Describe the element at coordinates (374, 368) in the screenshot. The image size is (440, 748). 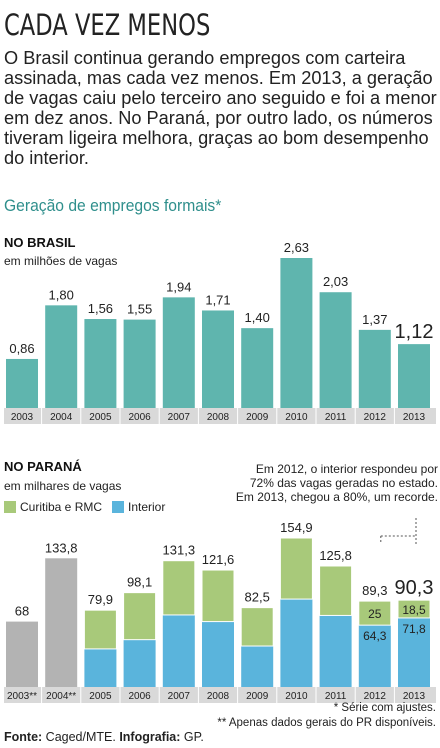
I see `brasil-bar-2012` at that location.